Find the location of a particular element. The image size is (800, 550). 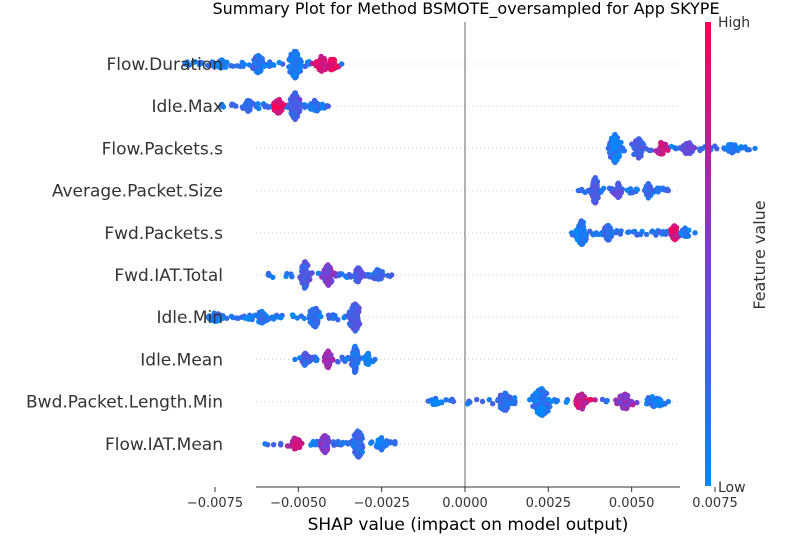

x-axis-title: SHAP value (impact on model output) is located at coordinates (468, 525).